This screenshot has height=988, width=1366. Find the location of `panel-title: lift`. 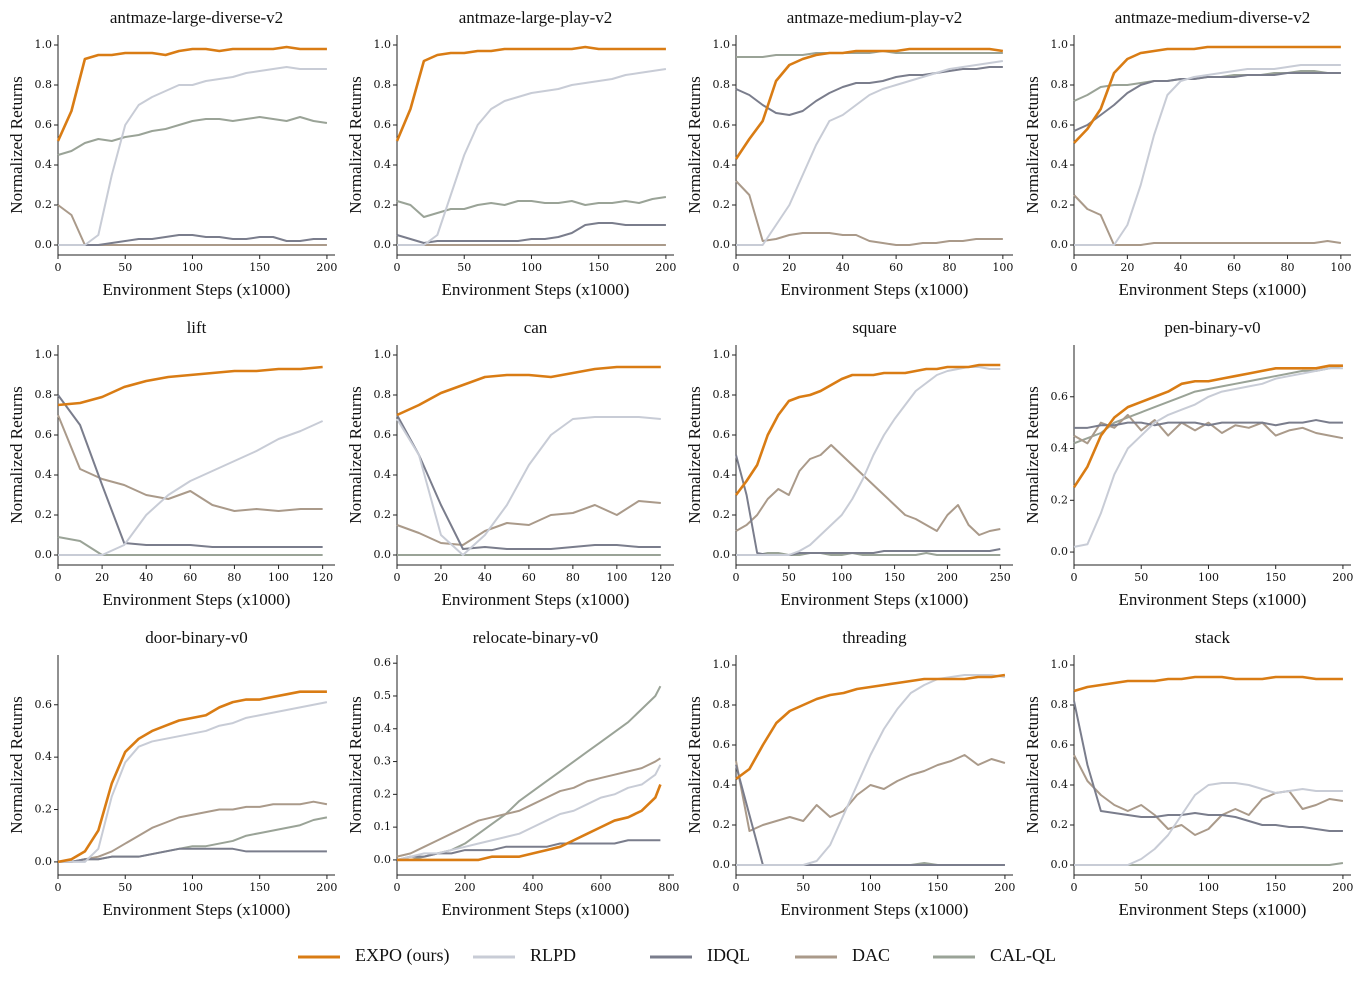

panel-title: lift is located at coordinates (197, 327).